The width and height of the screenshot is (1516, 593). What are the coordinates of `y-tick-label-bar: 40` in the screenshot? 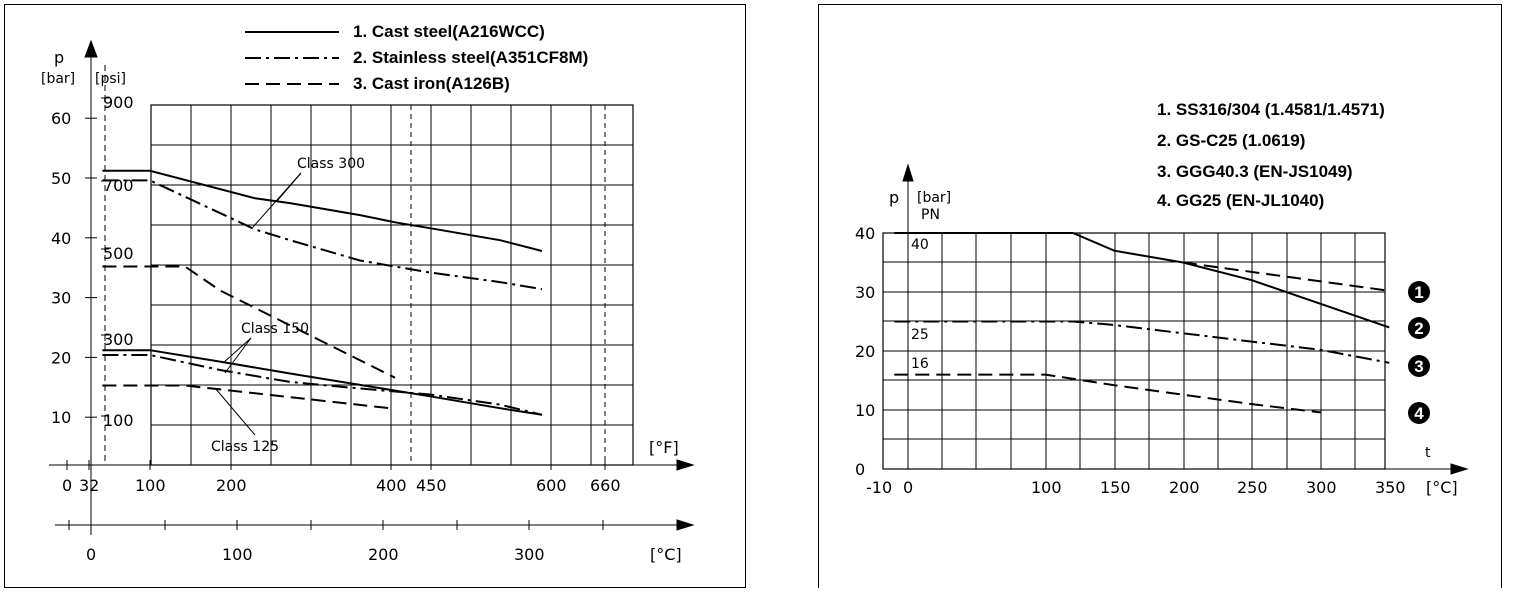 It's located at (61, 238).